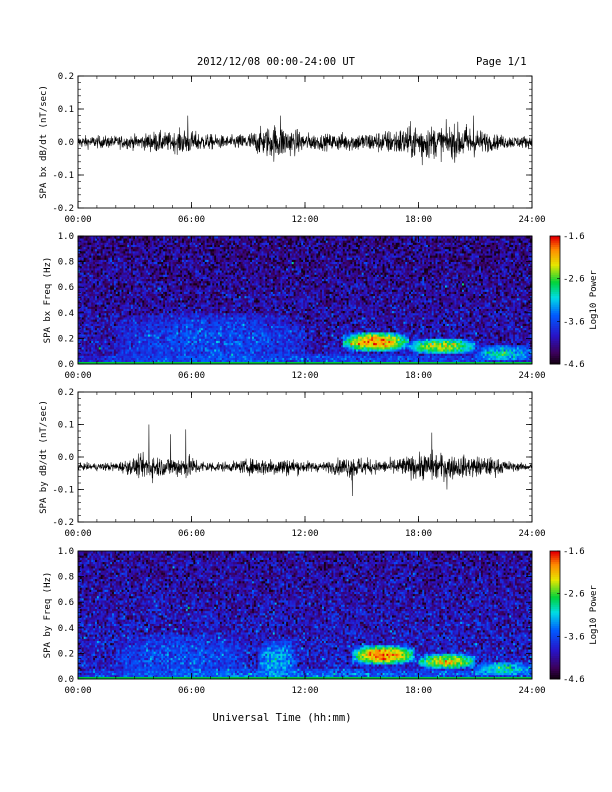 This screenshot has height=792, width=612. What do you see at coordinates (191, 220) in the screenshot?
I see `x-tick-label: 06:00` at bounding box center [191, 220].